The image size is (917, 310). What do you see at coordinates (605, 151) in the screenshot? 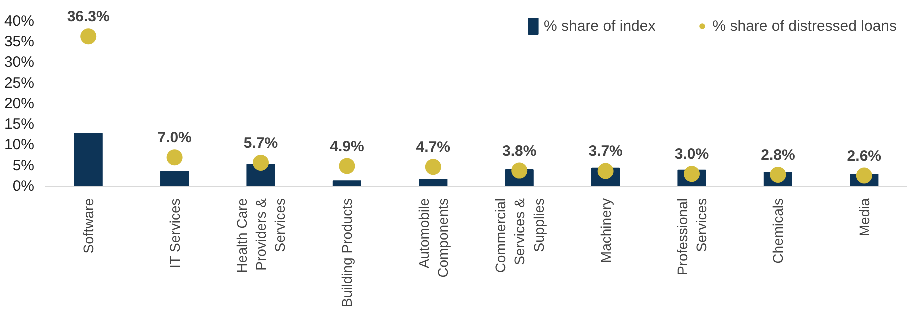
I see `data-label: 3.7%` at bounding box center [605, 151].